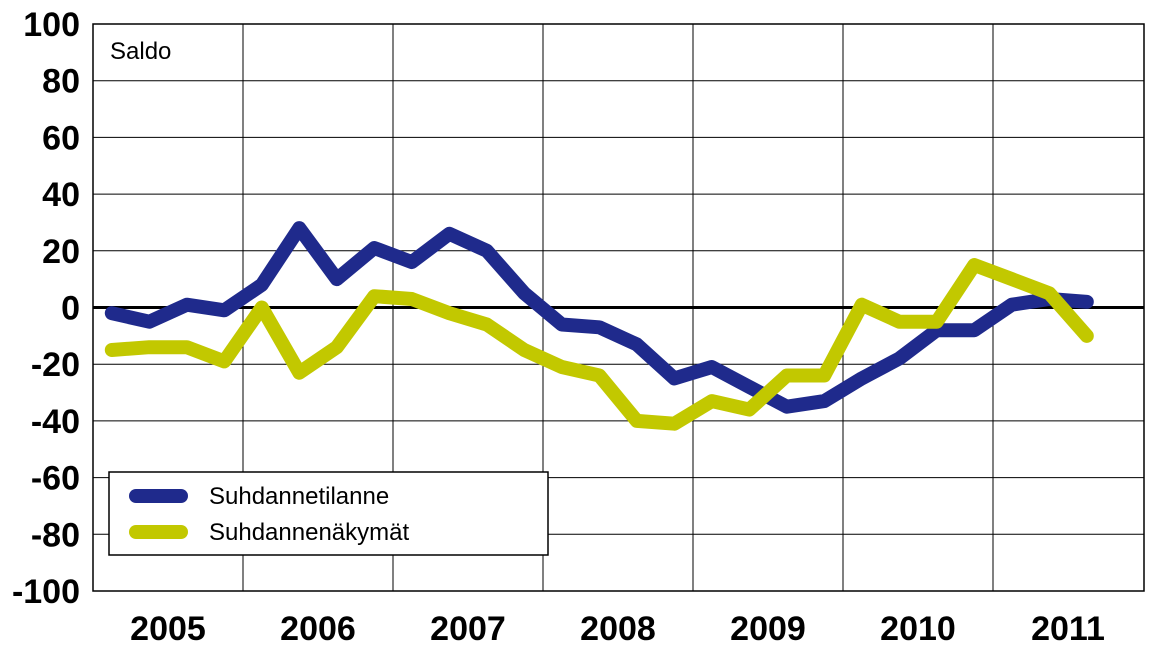  What do you see at coordinates (55, 535) in the screenshot?
I see `y-tick-label: -80` at bounding box center [55, 535].